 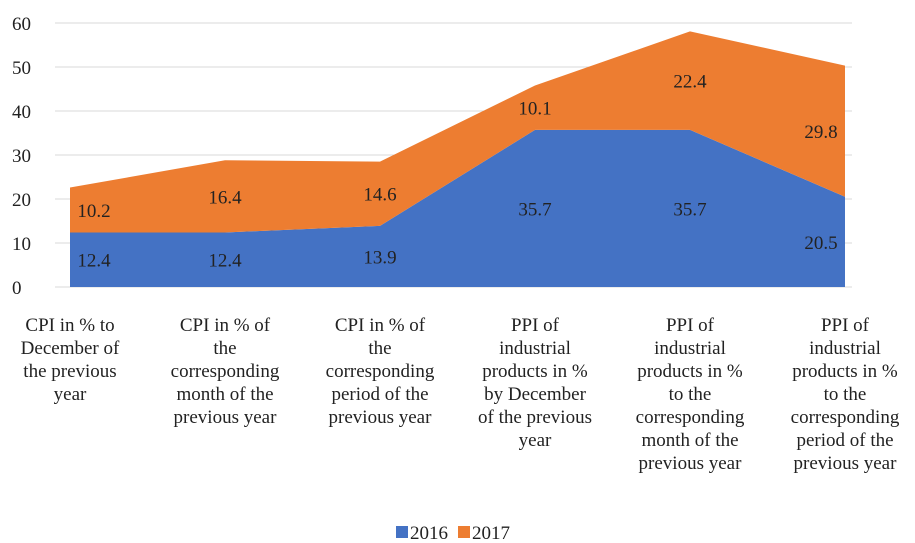 I want to click on data-label: 16.4, so click(x=225, y=197).